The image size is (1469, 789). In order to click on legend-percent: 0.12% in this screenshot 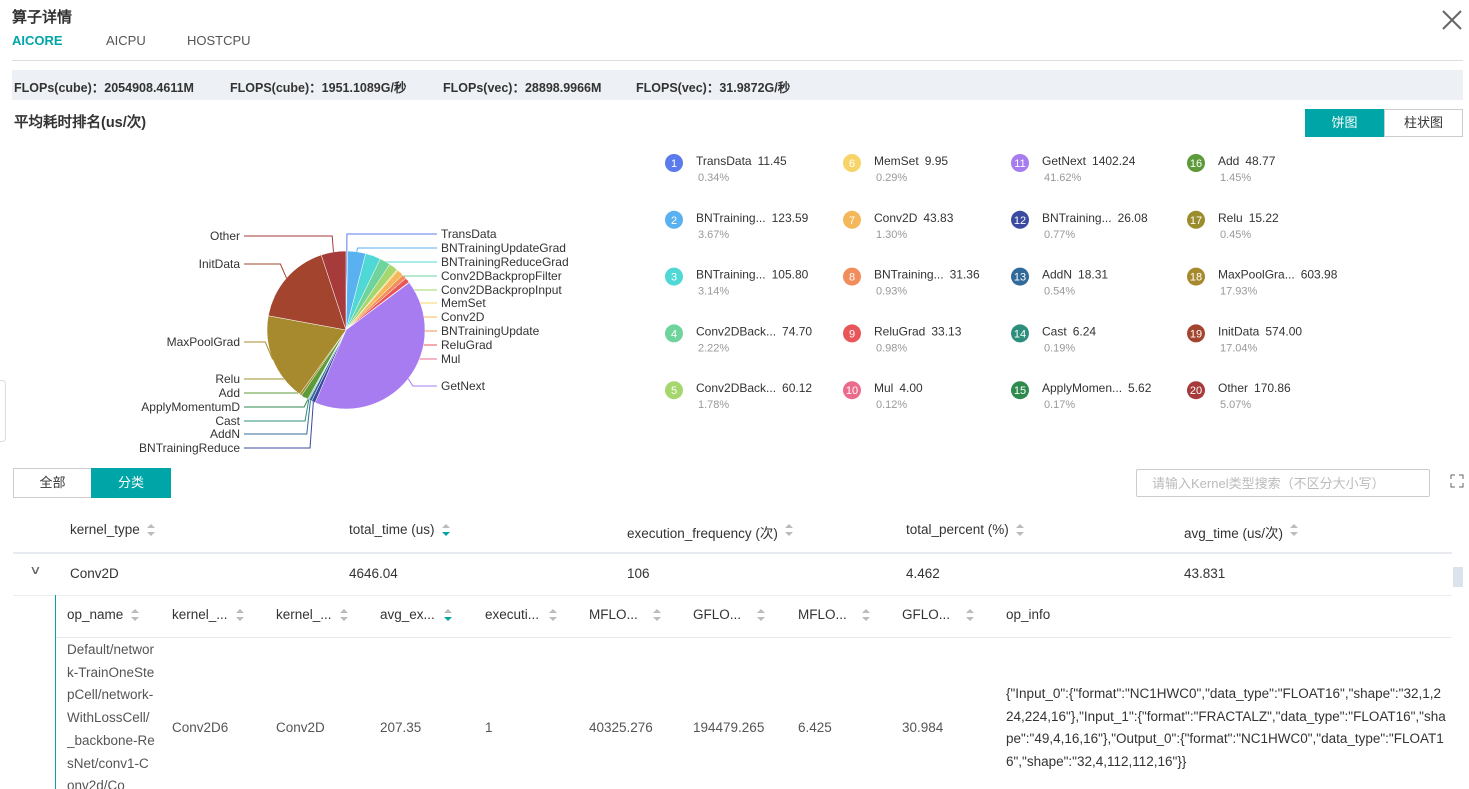, I will do `click(891, 405)`.